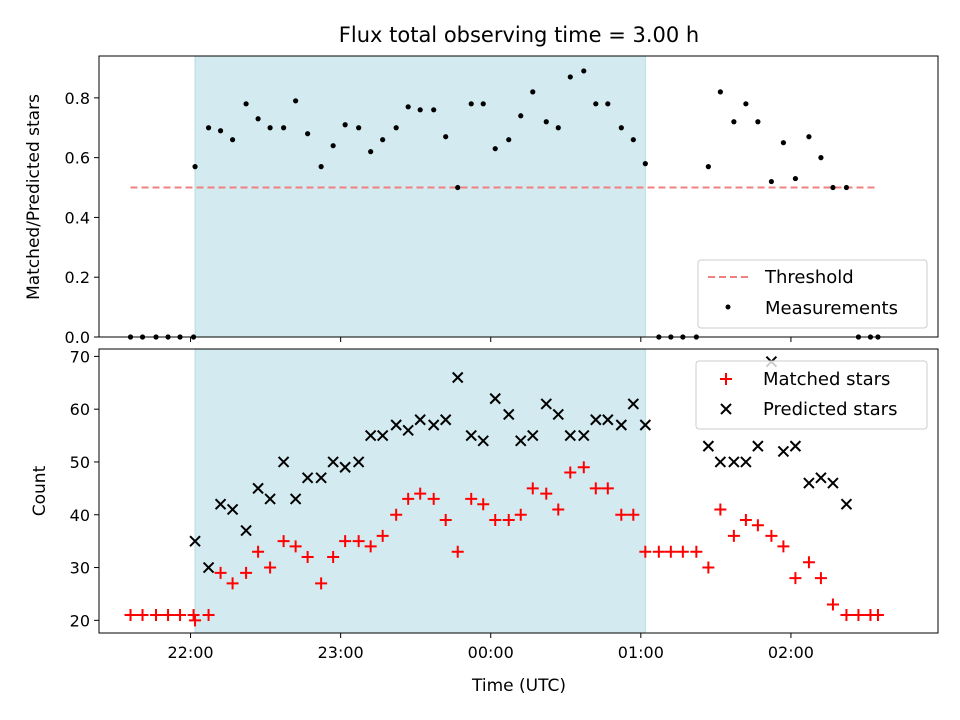 Image resolution: width=960 pixels, height=720 pixels. I want to click on bottom-legend: Matched stars Predicted stars, so click(811, 395).